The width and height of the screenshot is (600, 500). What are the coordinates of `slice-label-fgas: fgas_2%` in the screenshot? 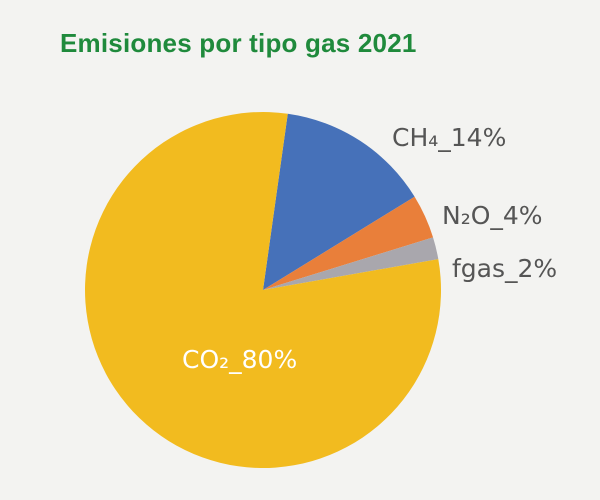 It's located at (504, 268).